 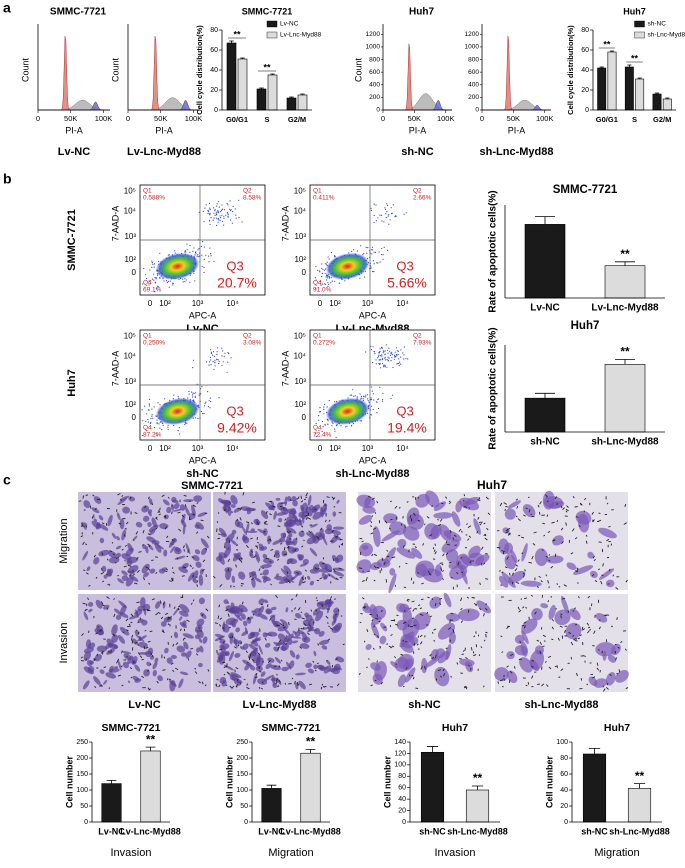 What do you see at coordinates (400, 765) in the screenshot?
I see `y-tick-label: 100` at bounding box center [400, 765].